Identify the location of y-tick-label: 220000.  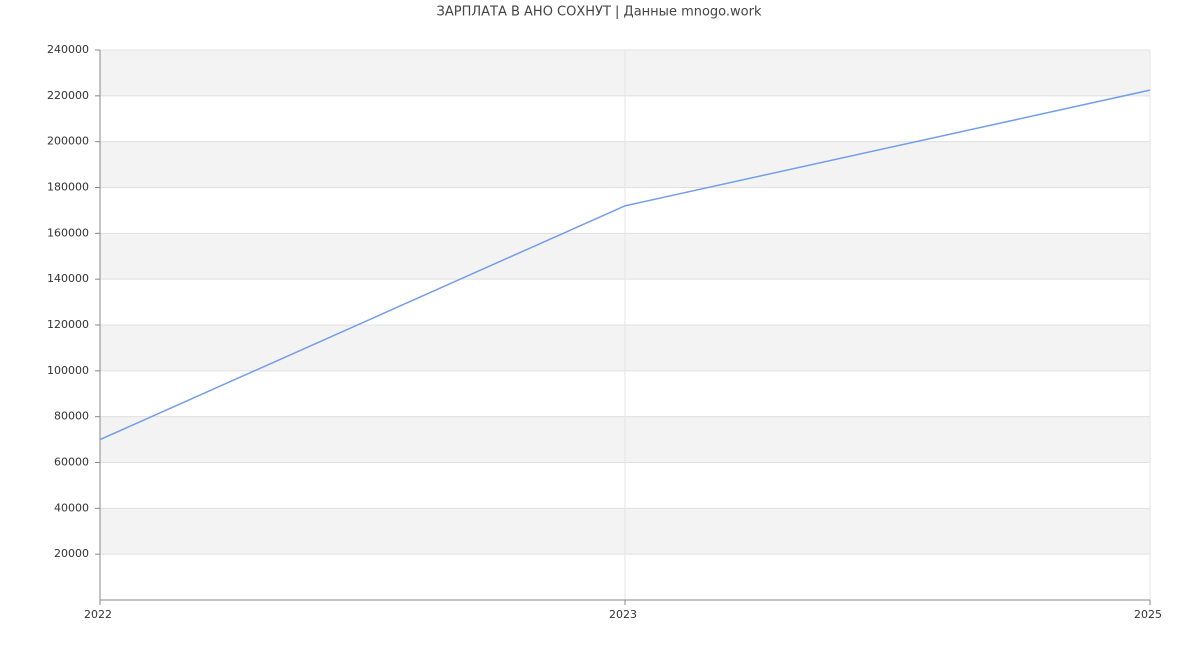
(68, 95).